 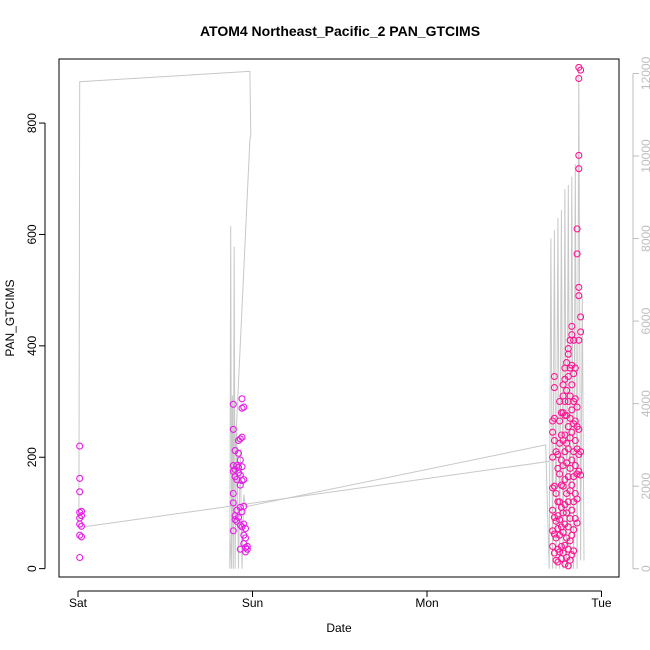 What do you see at coordinates (340, 31) in the screenshot?
I see `chart-title: ATOM4 Northeast_Pacific_2 PAN_GTCIMS` at bounding box center [340, 31].